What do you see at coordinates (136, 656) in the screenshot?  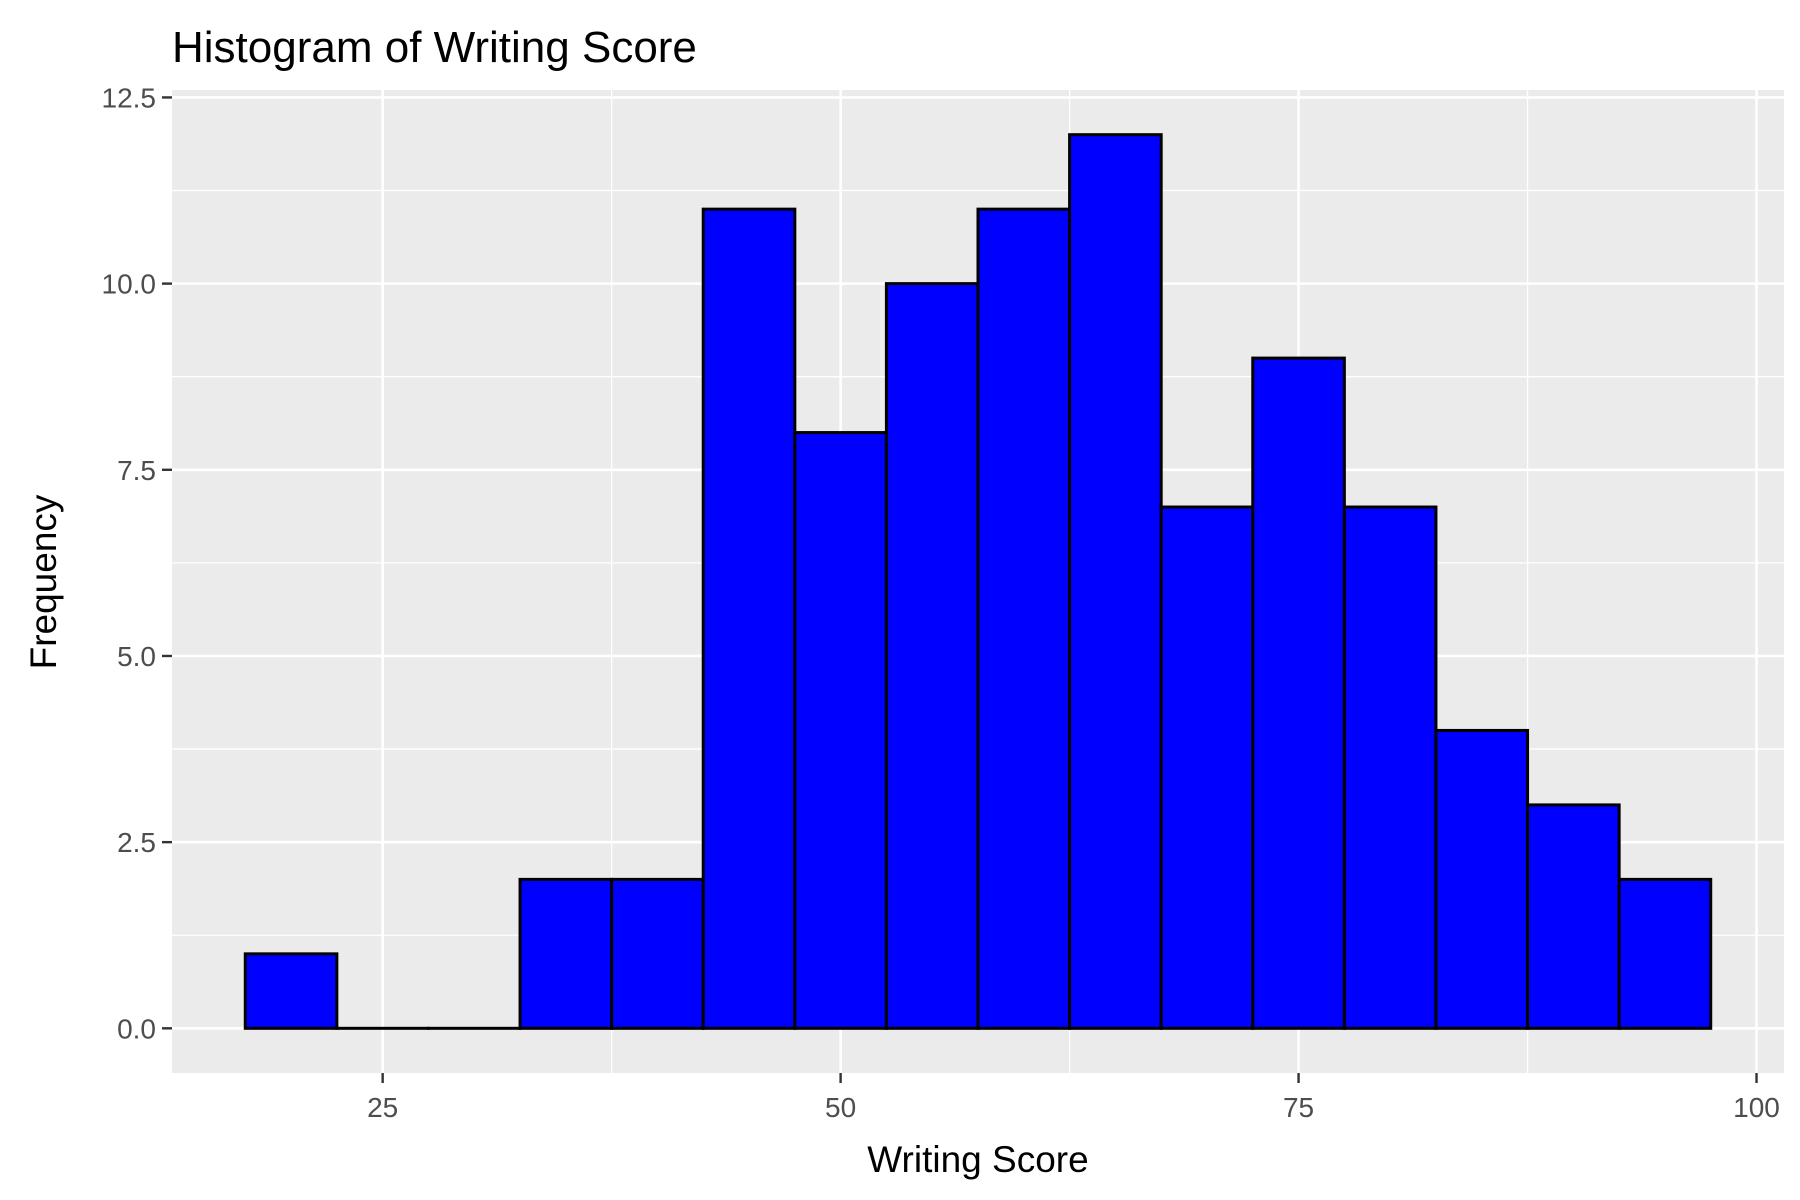 I see `y-tick-label: 5.0` at bounding box center [136, 656].